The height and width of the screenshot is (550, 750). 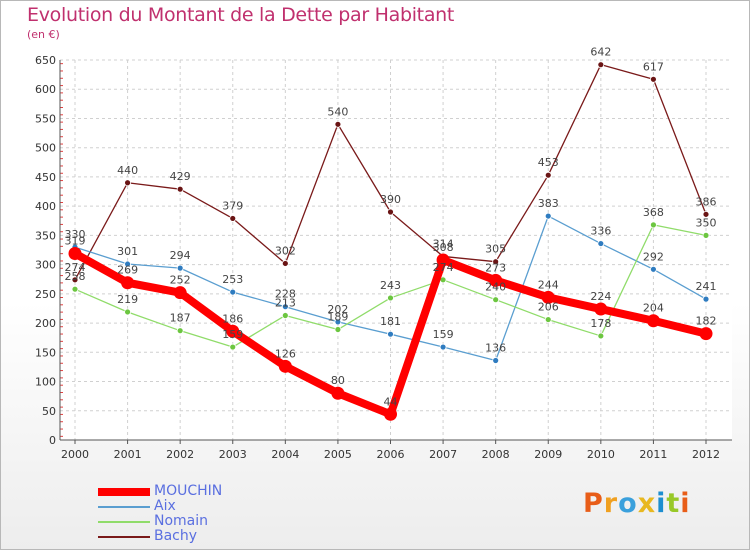 What do you see at coordinates (181, 521) in the screenshot?
I see `legend-label: Nomain` at bounding box center [181, 521].